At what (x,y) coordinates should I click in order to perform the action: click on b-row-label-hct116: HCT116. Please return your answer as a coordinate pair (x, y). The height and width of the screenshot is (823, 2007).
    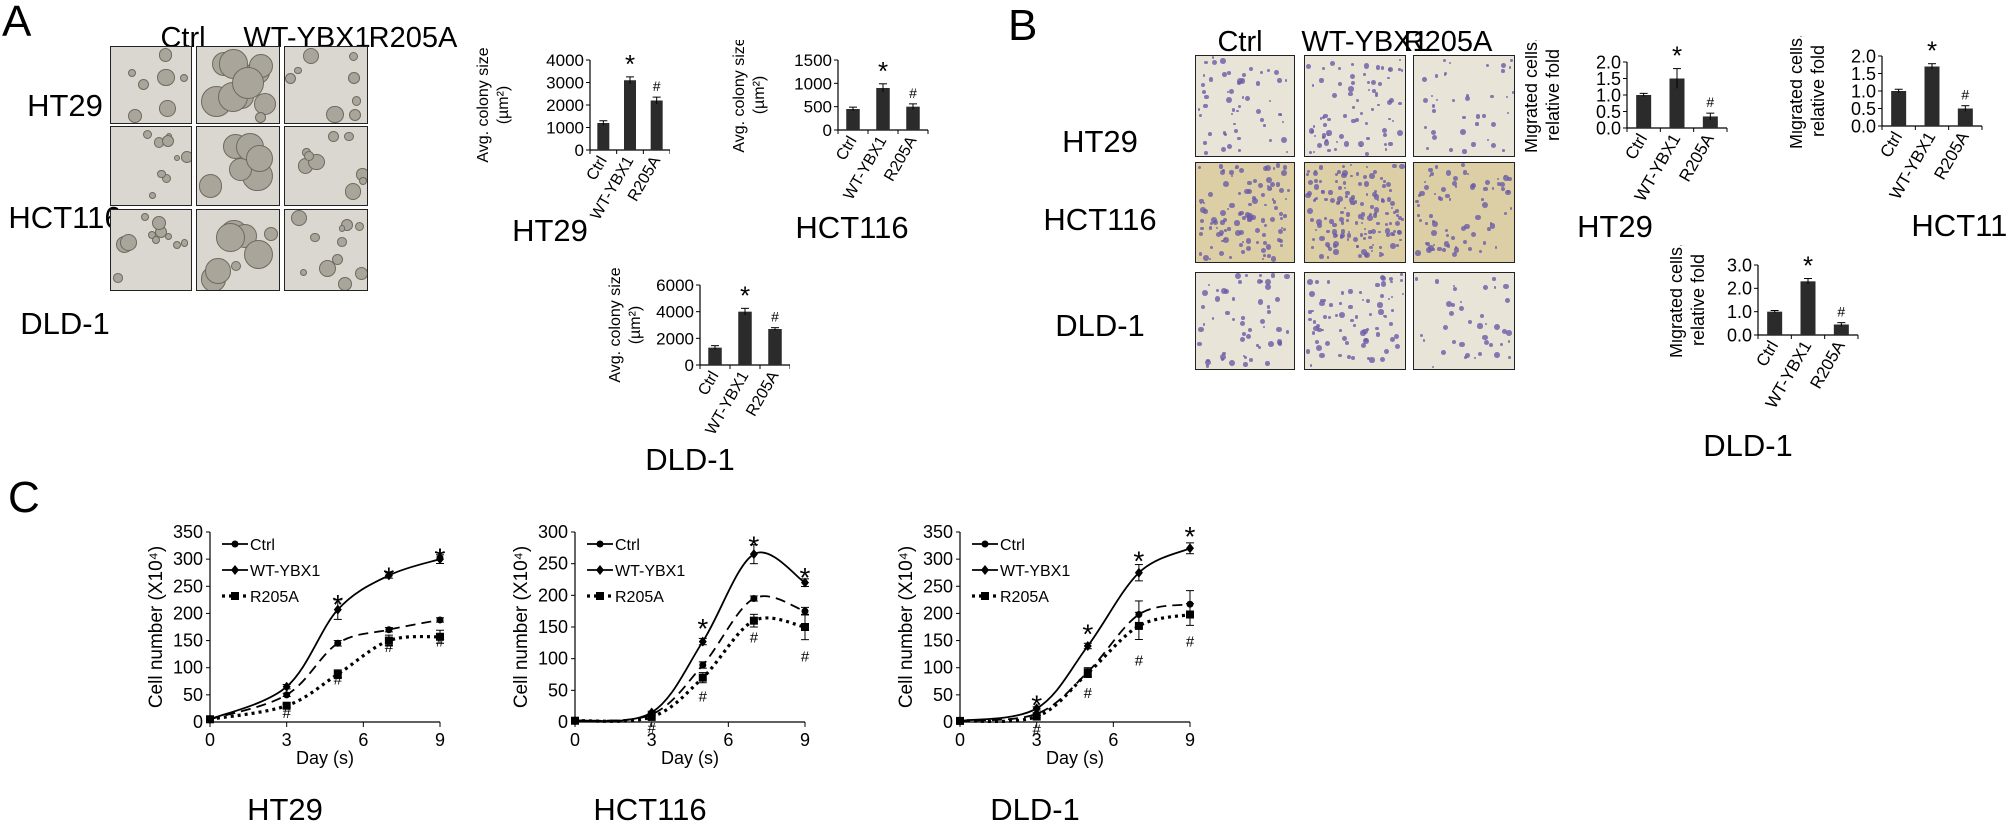
    Looking at the image, I should click on (1100, 219).